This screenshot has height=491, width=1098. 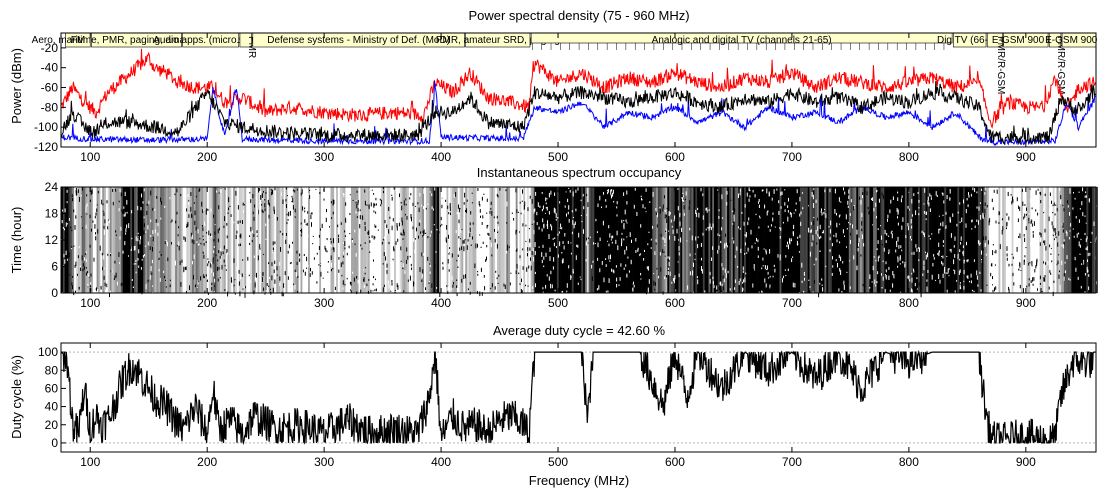 What do you see at coordinates (207, 303) in the screenshot?
I see `xtick-label: 200` at bounding box center [207, 303].